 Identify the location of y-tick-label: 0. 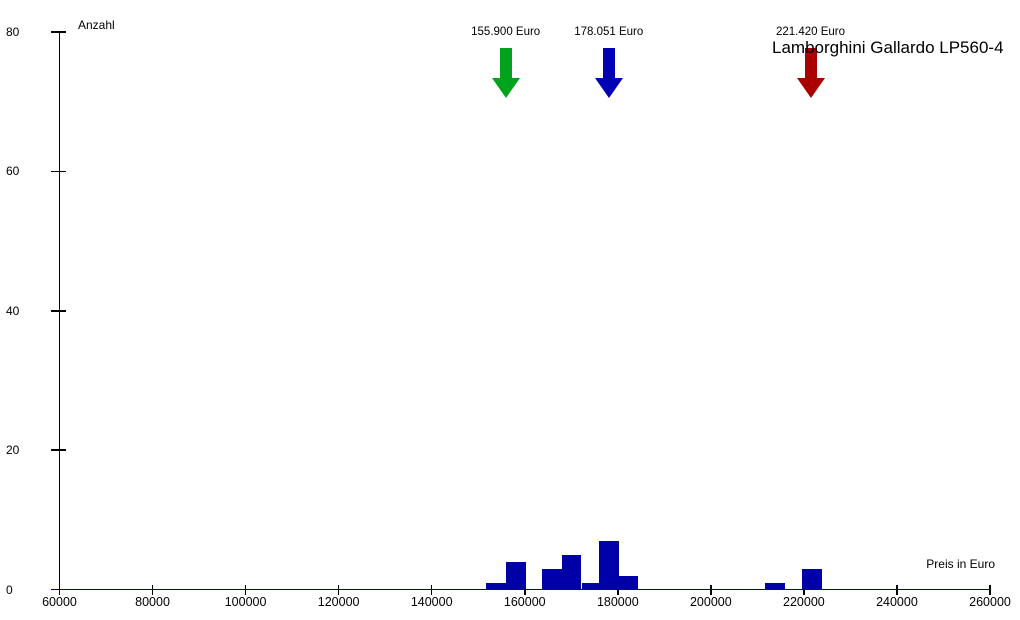
(9, 589).